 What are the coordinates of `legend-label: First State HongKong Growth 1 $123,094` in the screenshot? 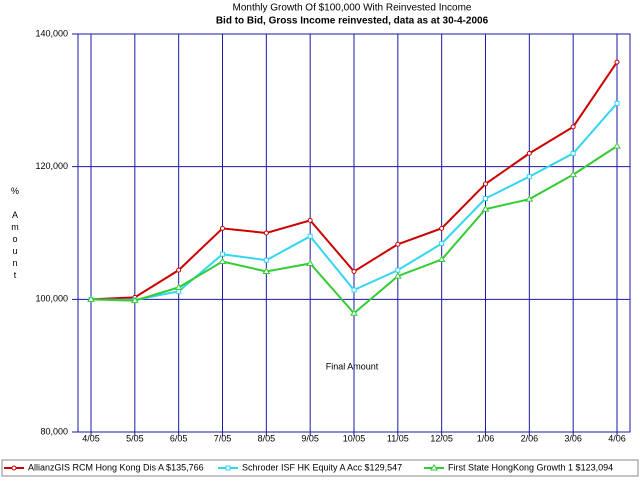 It's located at (530, 467).